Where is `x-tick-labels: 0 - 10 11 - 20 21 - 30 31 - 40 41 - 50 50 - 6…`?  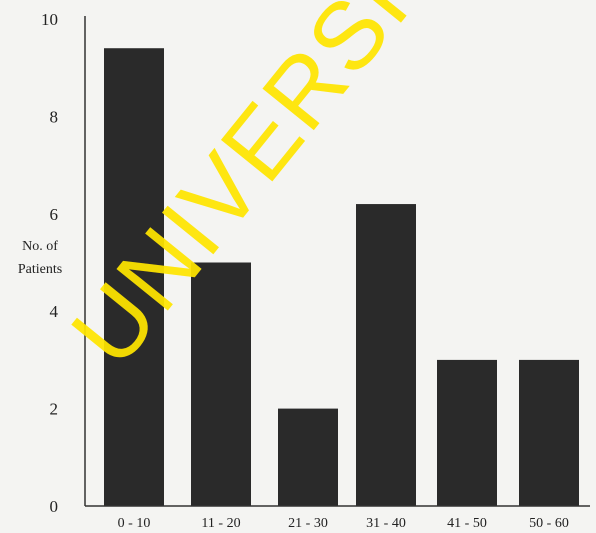
x-tick-labels: 0 - 10 11 - 20 21 - 30 31 - 40 41 - 50 50 - 6… is located at coordinates (343, 523).